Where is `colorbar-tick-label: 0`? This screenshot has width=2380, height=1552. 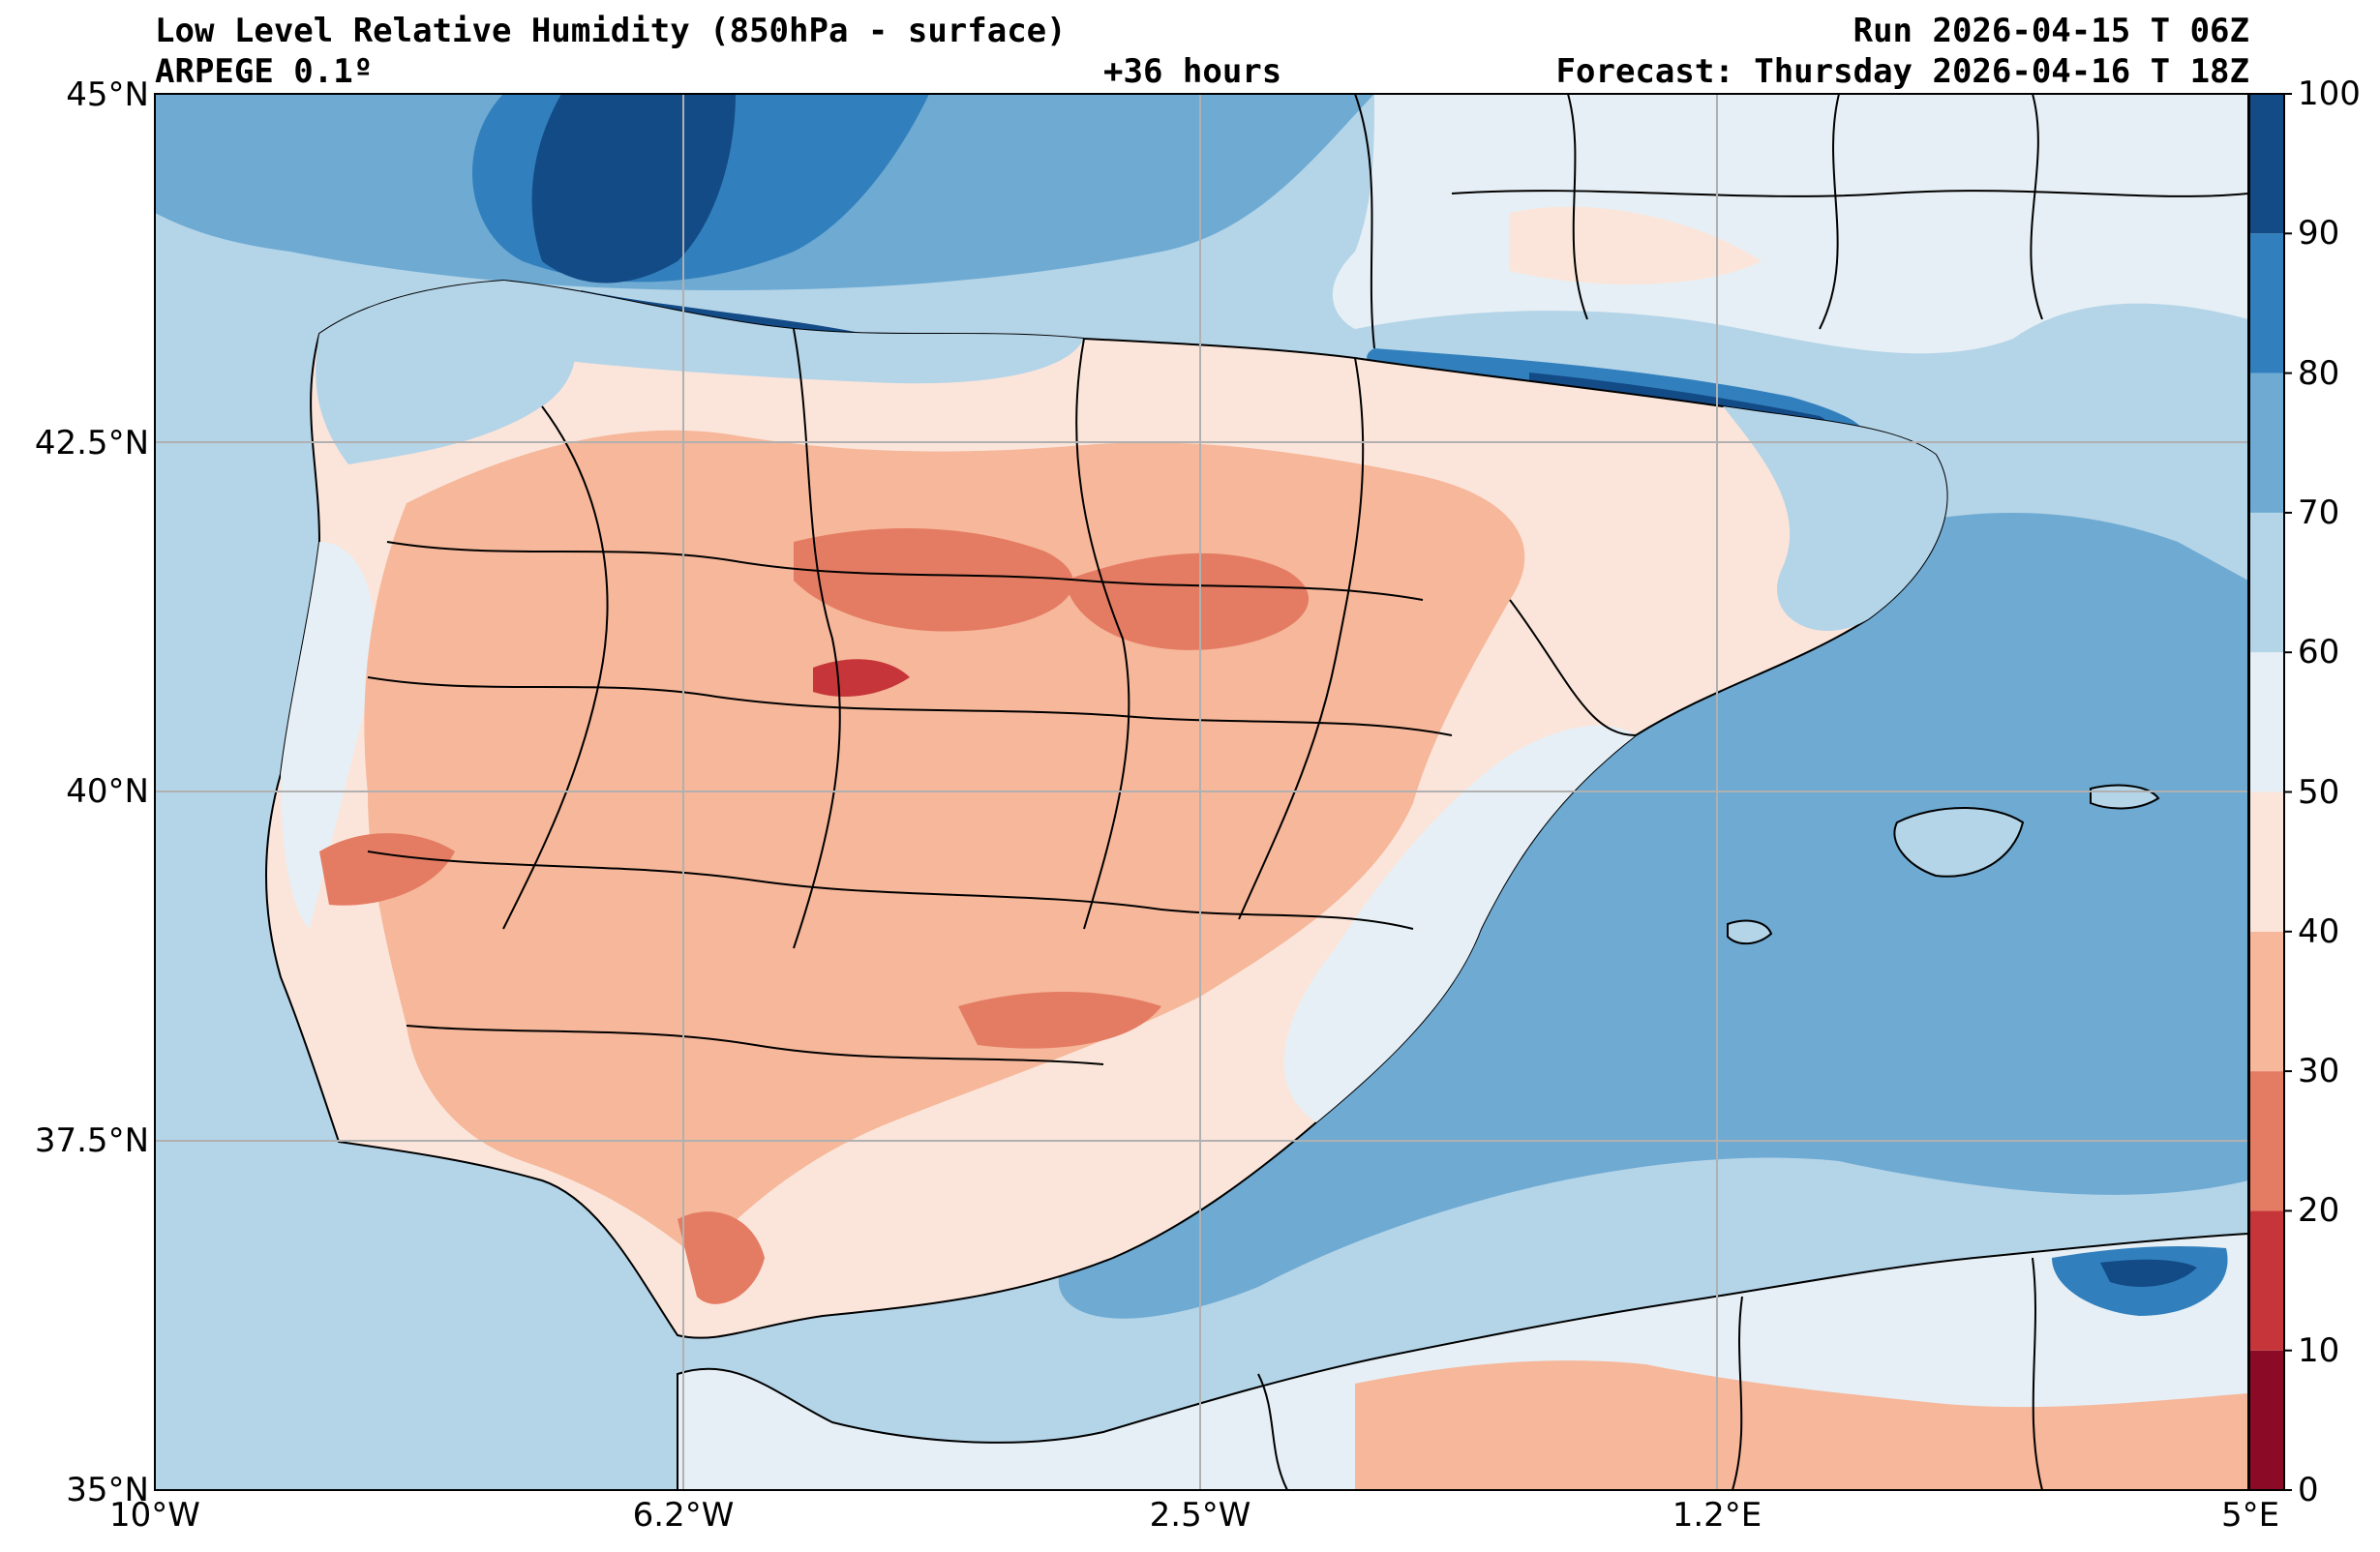 colorbar-tick-label: 0 is located at coordinates (2309, 1490).